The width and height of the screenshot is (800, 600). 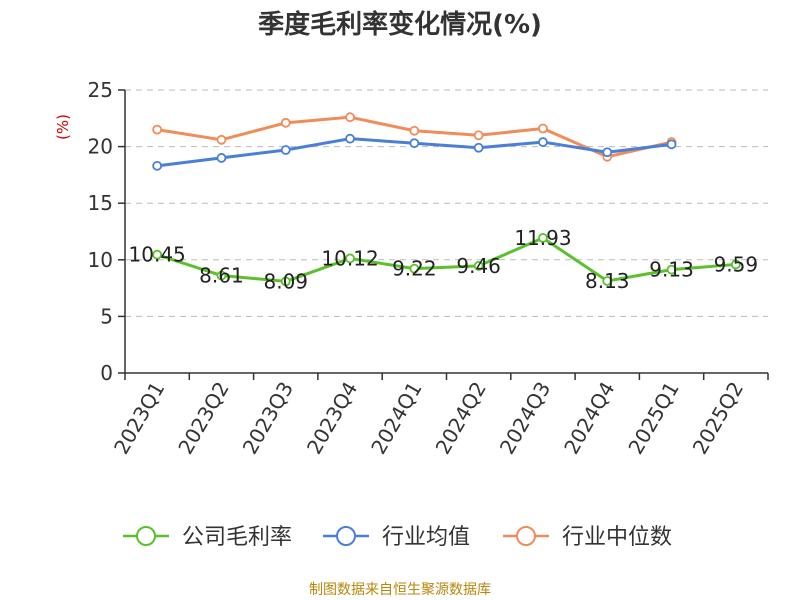 I want to click on data-label: 11.93, so click(x=542, y=238).